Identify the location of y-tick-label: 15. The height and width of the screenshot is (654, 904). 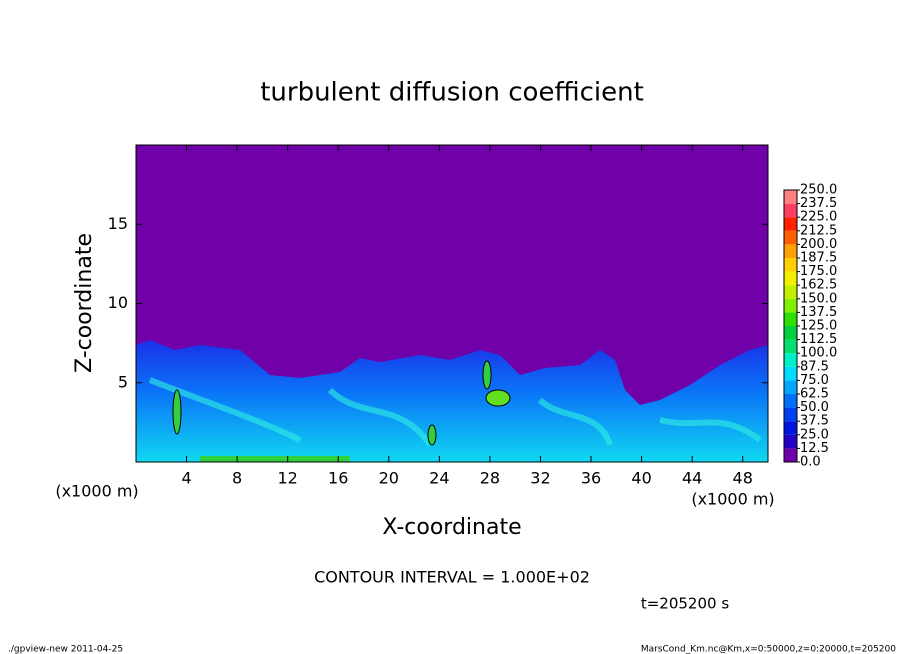
(118, 223).